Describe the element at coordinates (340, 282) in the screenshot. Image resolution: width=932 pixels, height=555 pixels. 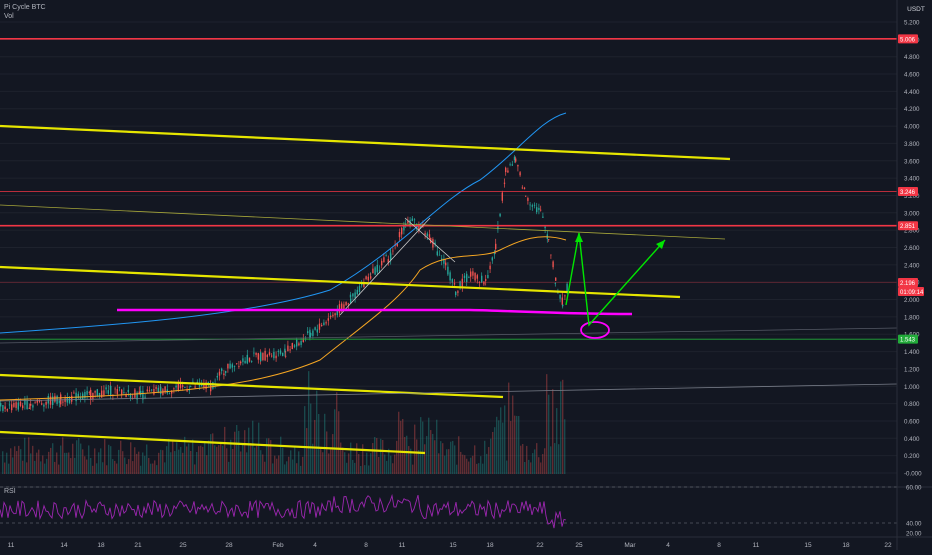
I see `trendline` at that location.